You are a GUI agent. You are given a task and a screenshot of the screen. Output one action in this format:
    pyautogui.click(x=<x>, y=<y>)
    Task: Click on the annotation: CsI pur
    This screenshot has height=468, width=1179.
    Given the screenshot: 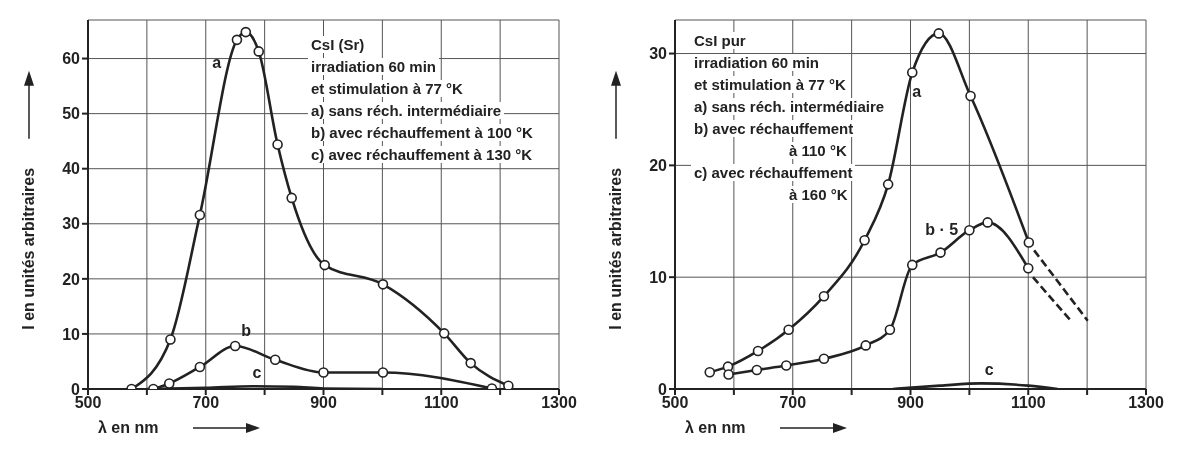 What is the action you would take?
    pyautogui.click(x=720, y=40)
    